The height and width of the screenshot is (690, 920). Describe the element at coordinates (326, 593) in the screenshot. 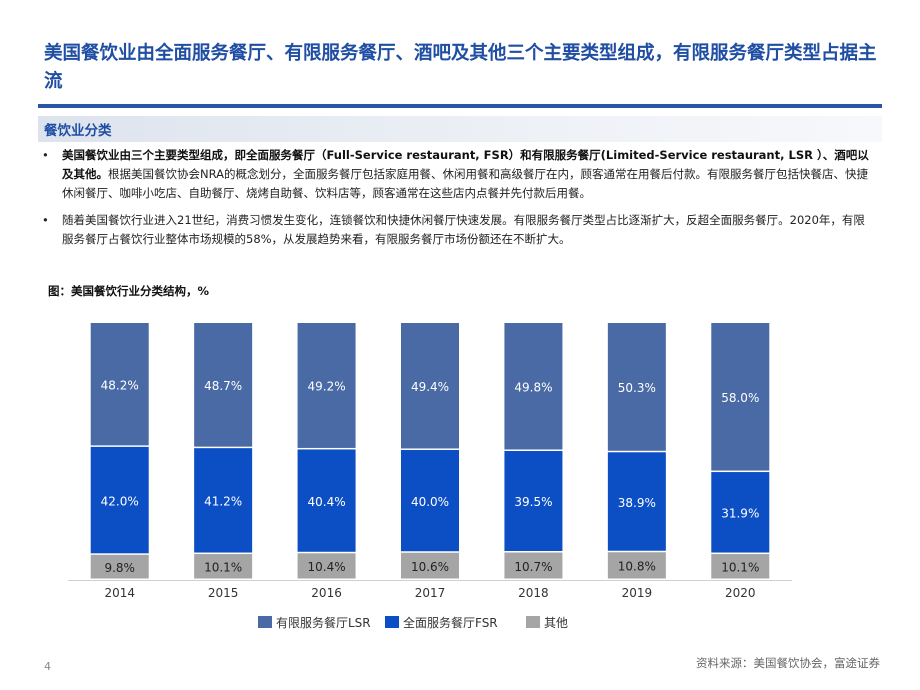

I see `x-tick-label: 2016` at that location.